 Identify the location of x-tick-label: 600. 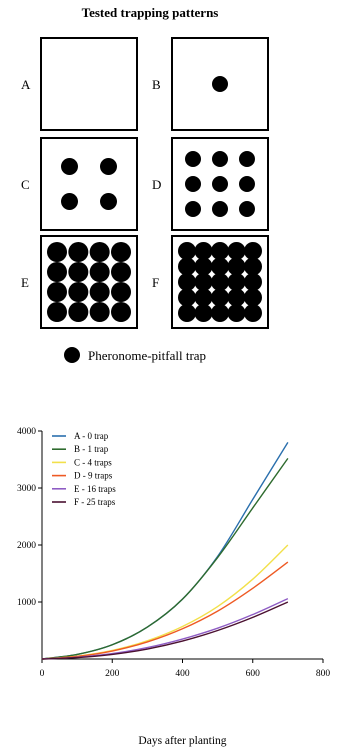
(253, 674).